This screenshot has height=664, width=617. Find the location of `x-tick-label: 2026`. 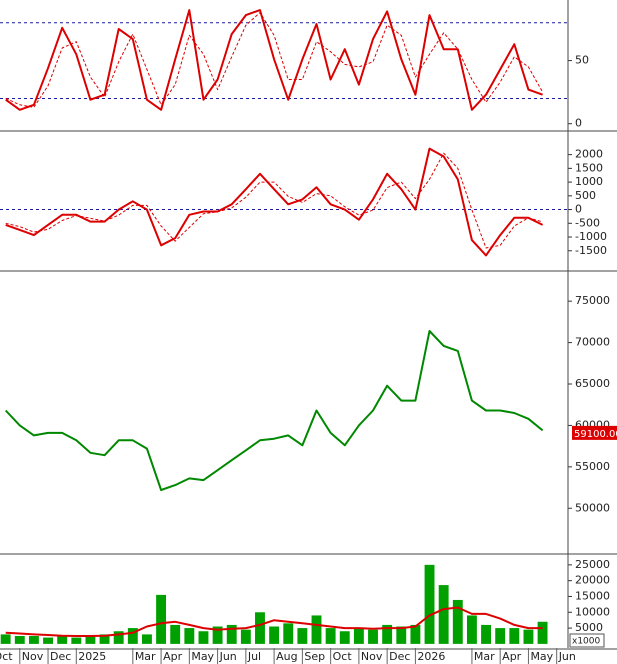

x-tick-label: 2026 is located at coordinates (431, 656).